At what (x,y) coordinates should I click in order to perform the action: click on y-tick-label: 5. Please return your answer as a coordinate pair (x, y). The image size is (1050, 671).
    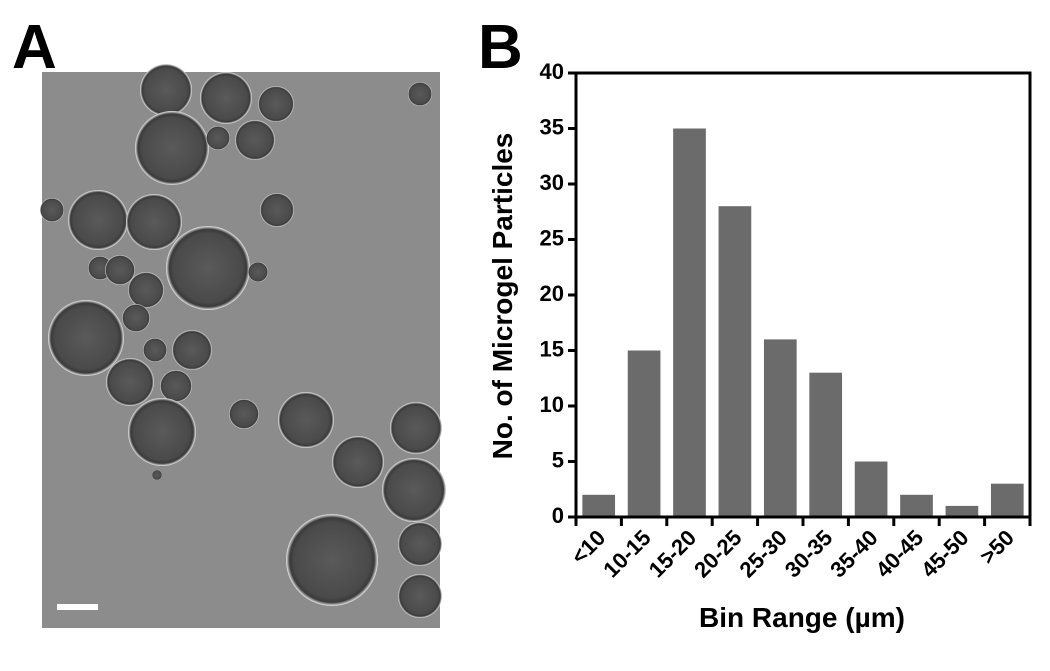
    Looking at the image, I should click on (558, 459).